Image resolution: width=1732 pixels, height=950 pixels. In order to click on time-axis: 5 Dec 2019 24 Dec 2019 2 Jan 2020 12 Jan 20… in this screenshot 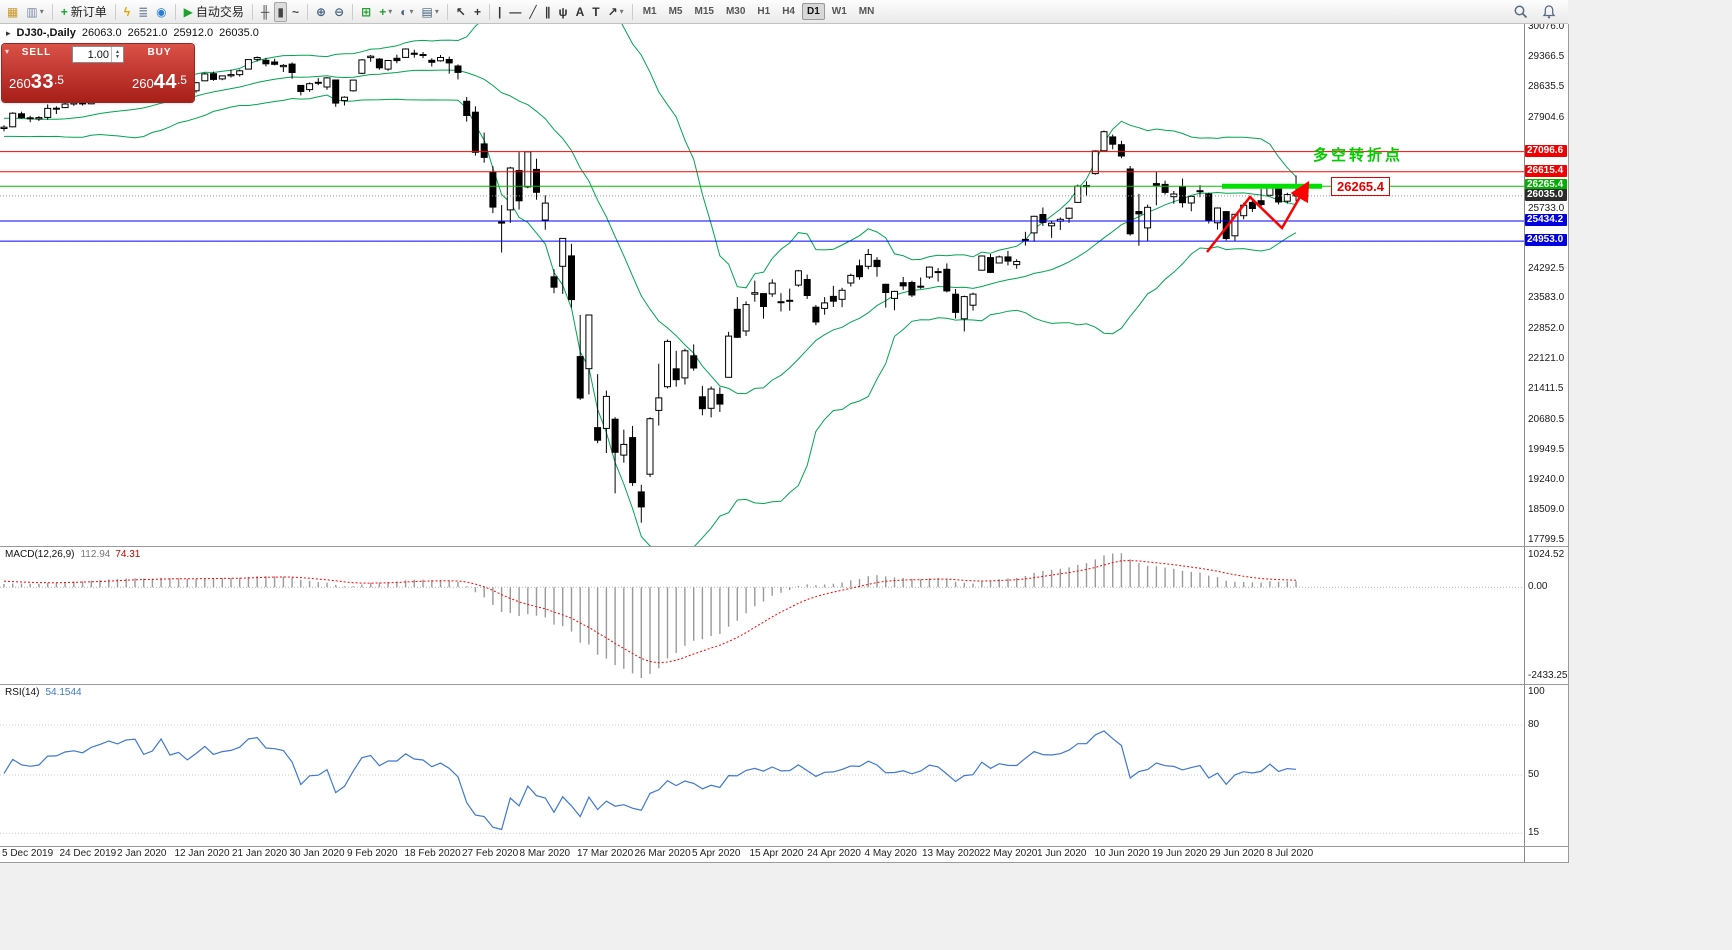, I will do `click(762, 854)`.